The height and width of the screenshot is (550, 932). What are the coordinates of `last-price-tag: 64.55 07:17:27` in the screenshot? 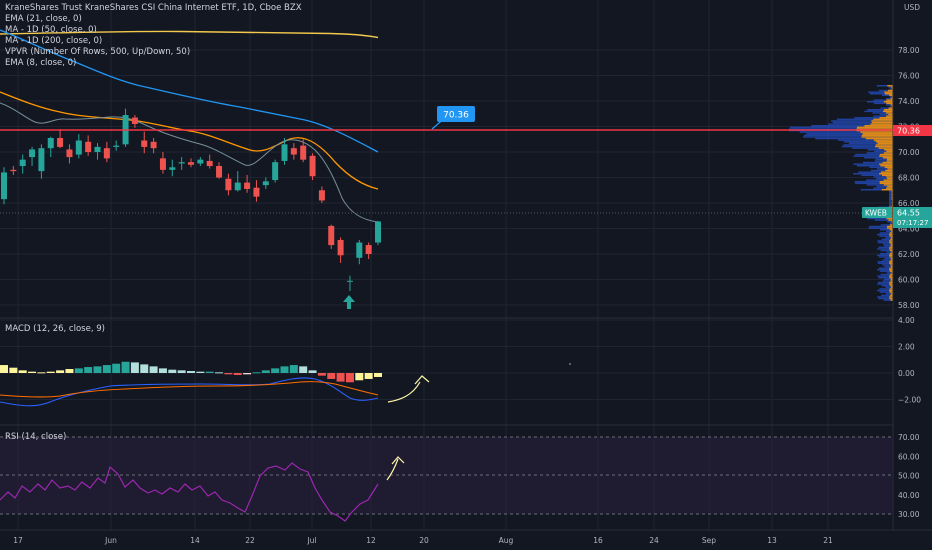 It's located at (912, 217).